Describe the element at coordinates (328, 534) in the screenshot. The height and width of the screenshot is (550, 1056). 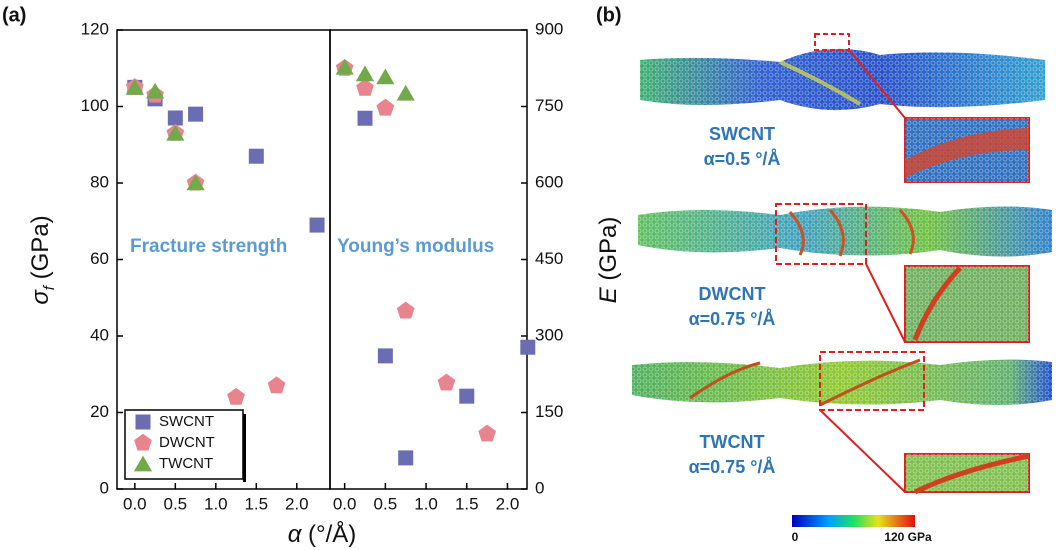
I see `x-axis-label-part: (°/Å)` at that location.